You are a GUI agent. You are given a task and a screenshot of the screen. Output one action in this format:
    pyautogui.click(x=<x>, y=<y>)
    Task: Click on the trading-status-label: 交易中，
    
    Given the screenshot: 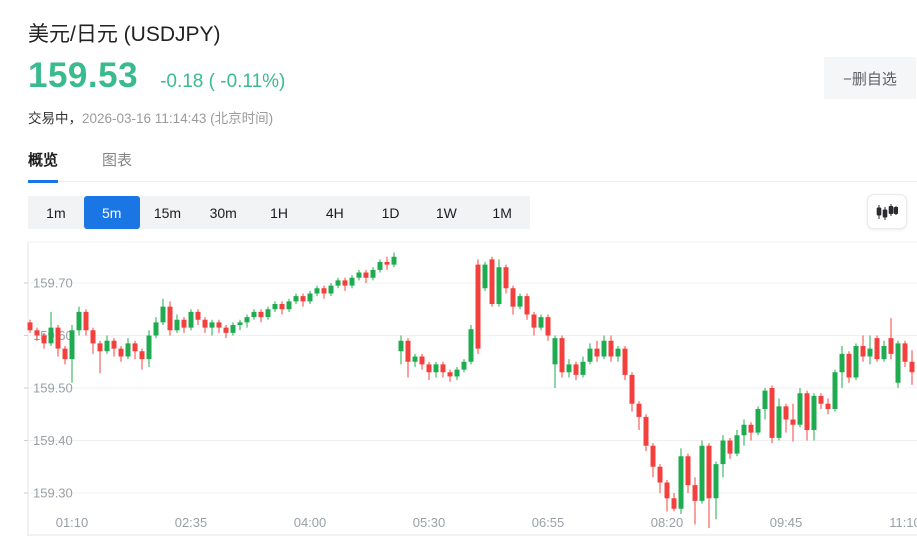 What is the action you would take?
    pyautogui.click(x=55, y=118)
    